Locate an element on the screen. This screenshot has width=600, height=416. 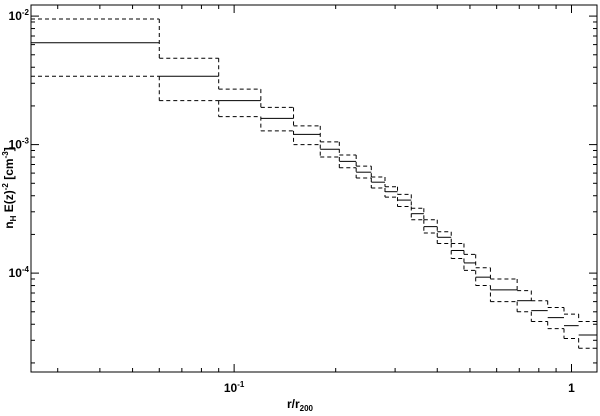
tick-exponent: -4 is located at coordinates (26, 269).